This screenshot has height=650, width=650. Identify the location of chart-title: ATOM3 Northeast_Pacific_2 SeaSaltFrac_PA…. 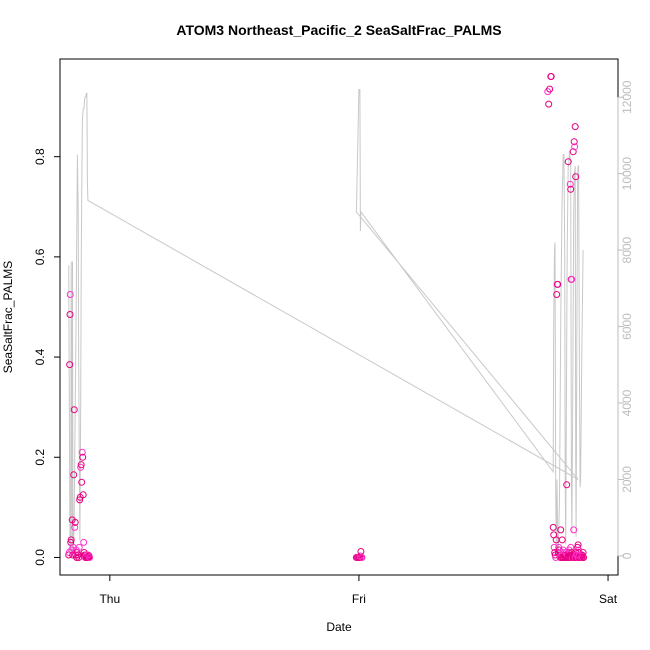
(338, 30).